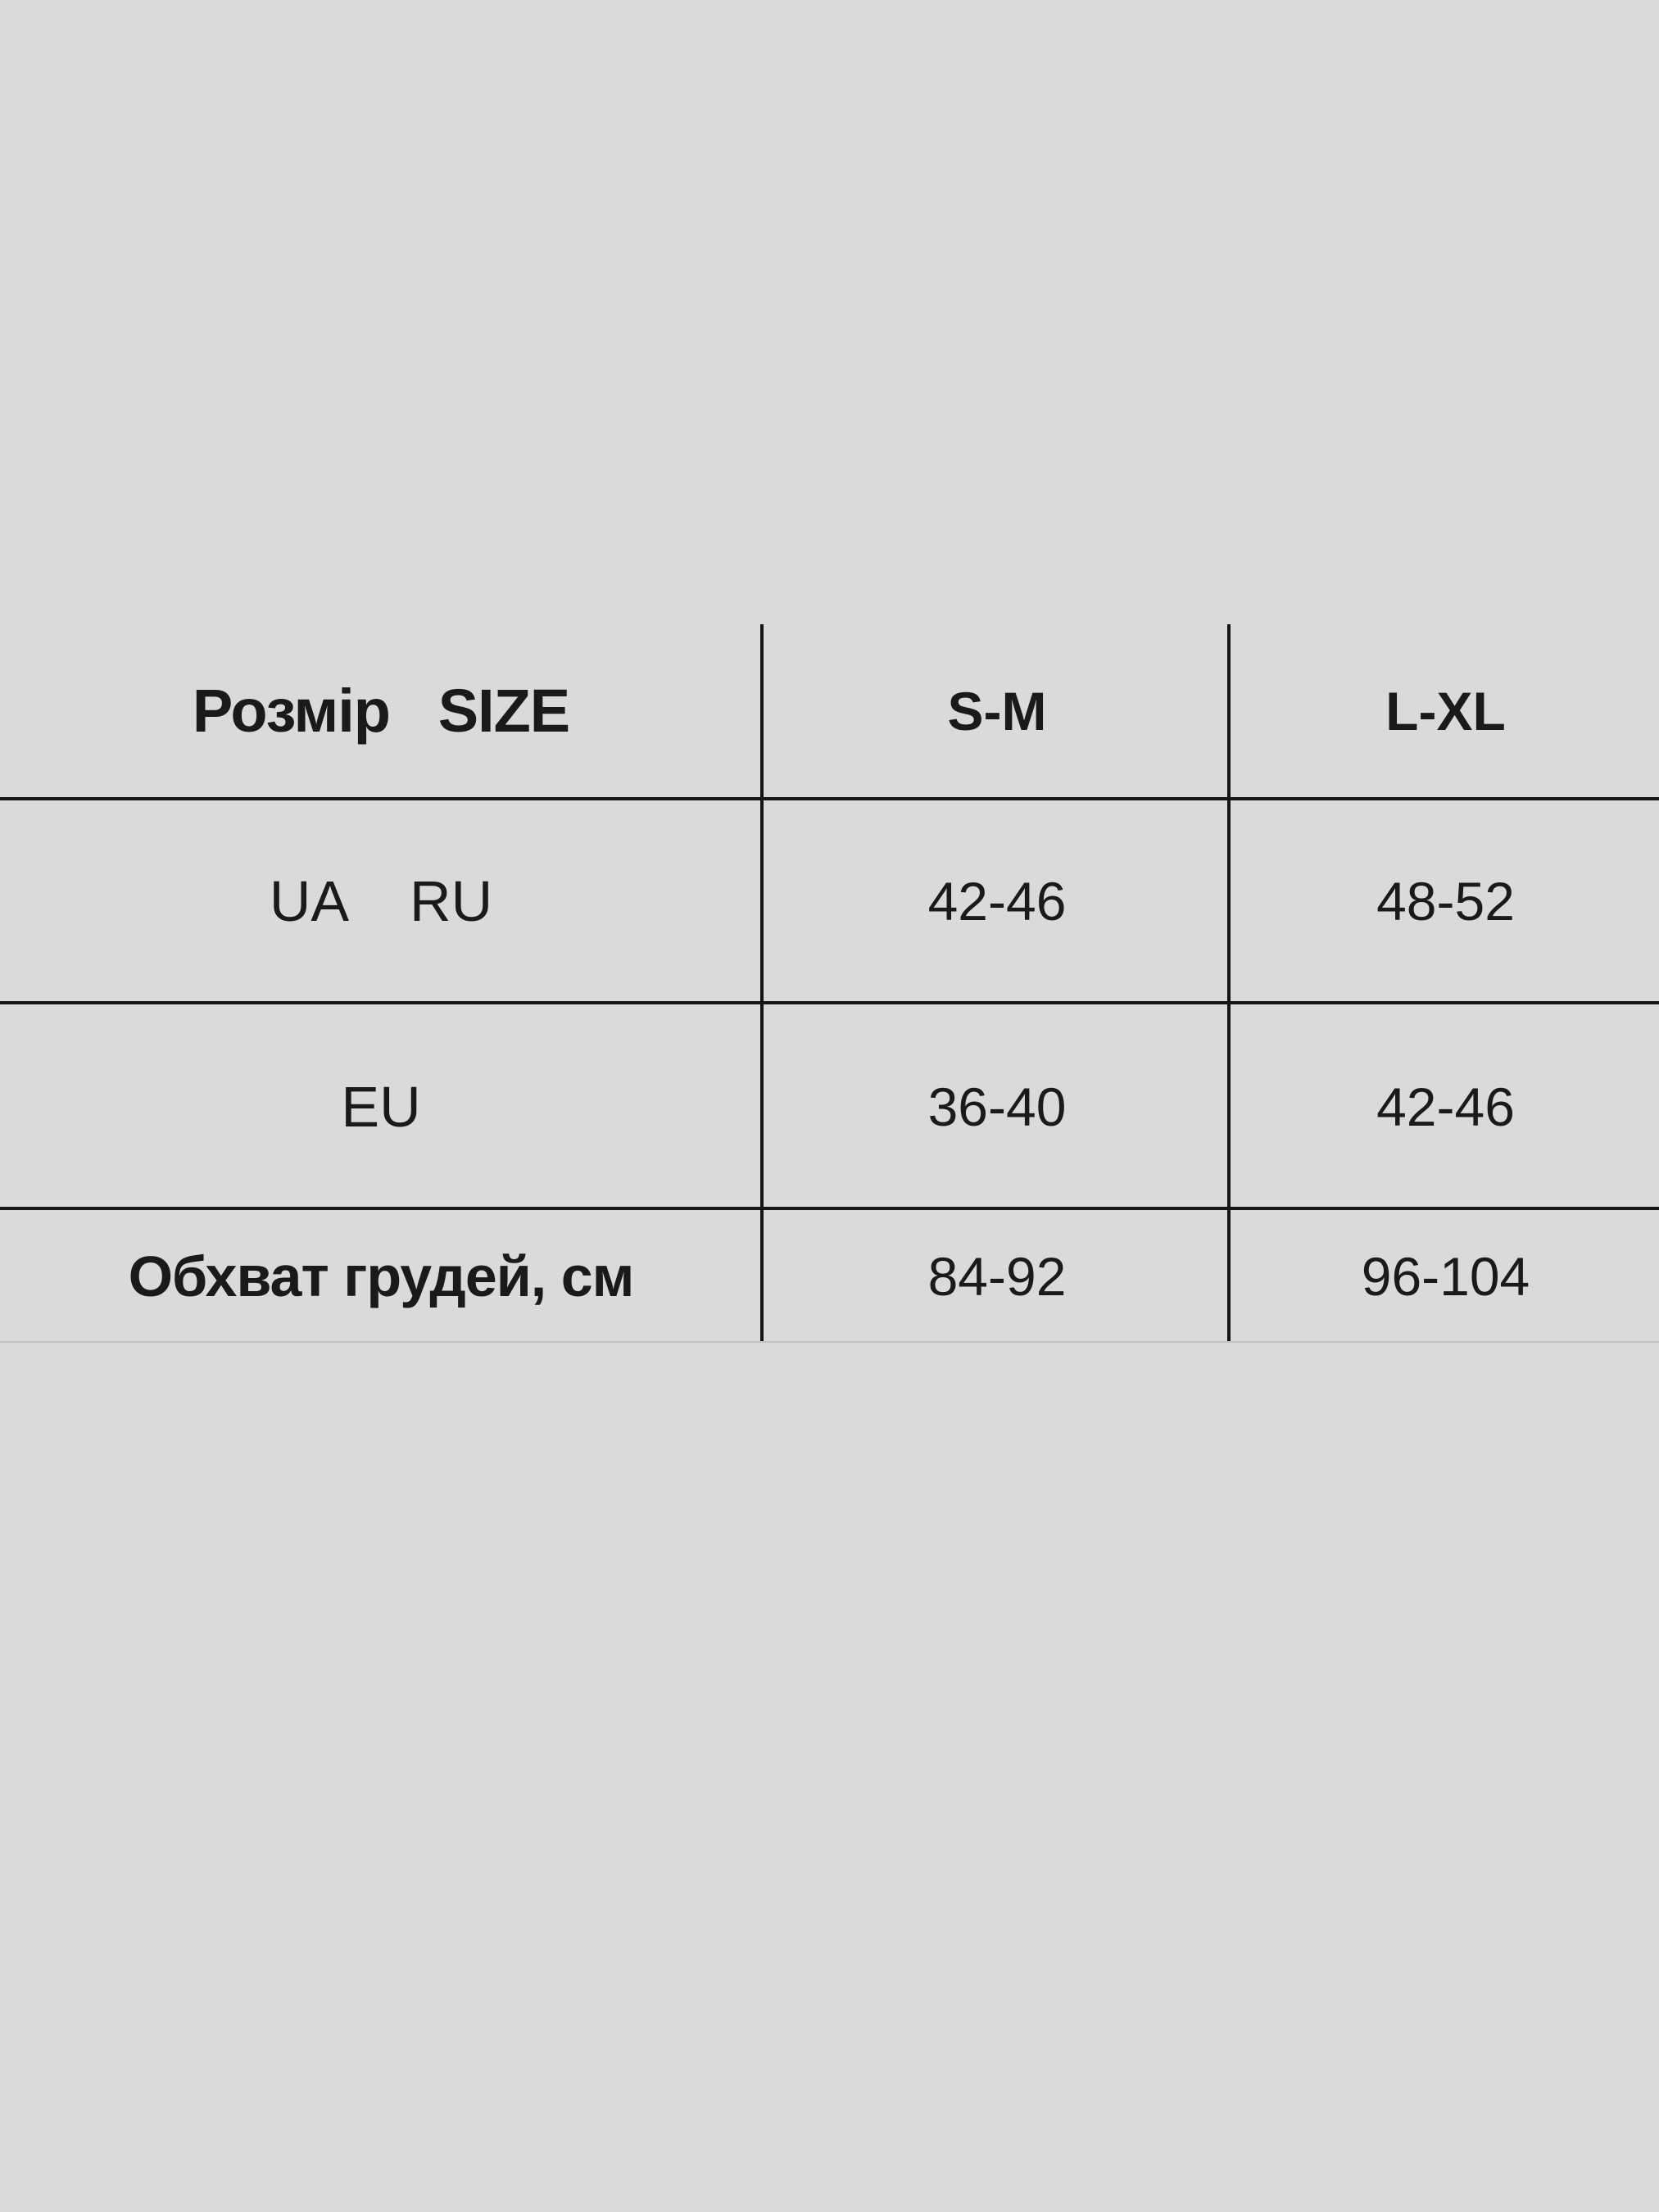 The image size is (1659, 2212). Describe the element at coordinates (829, 1342) in the screenshot. I see `table-bottom-edge` at that location.